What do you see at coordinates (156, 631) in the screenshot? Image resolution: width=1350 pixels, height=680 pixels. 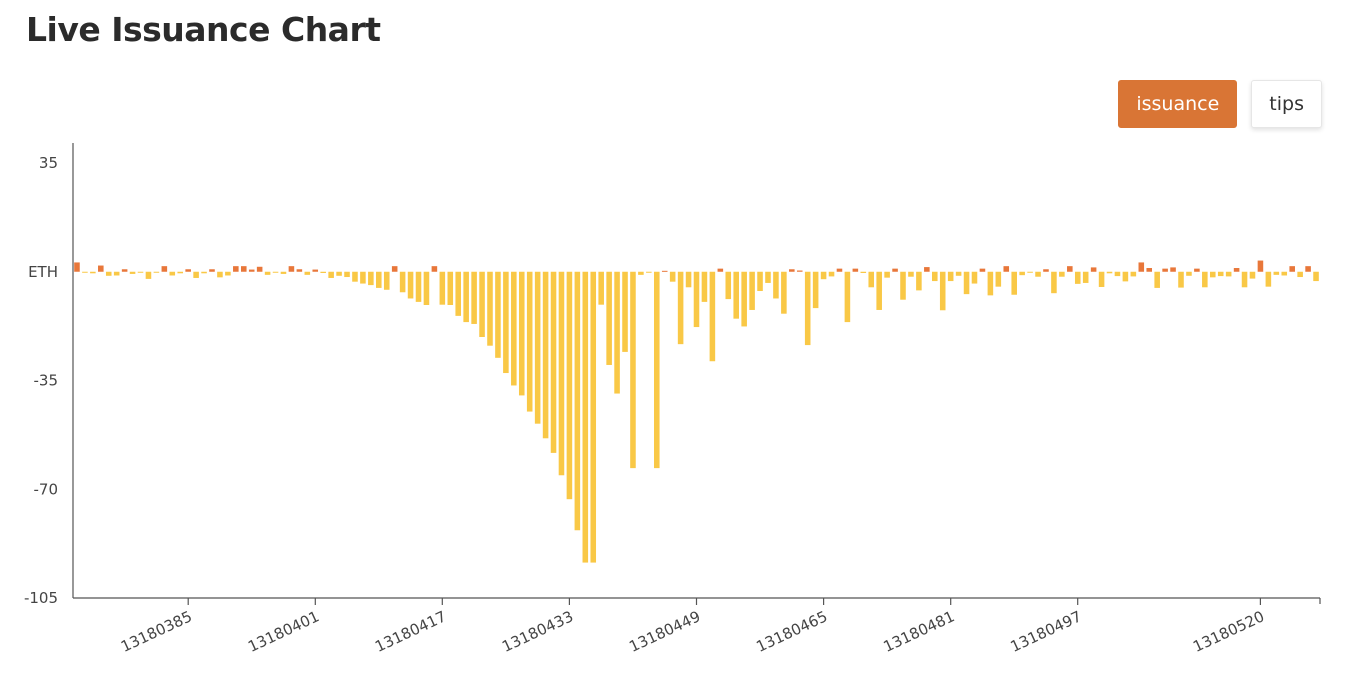 I see `x-tick-label: 13180385` at bounding box center [156, 631].